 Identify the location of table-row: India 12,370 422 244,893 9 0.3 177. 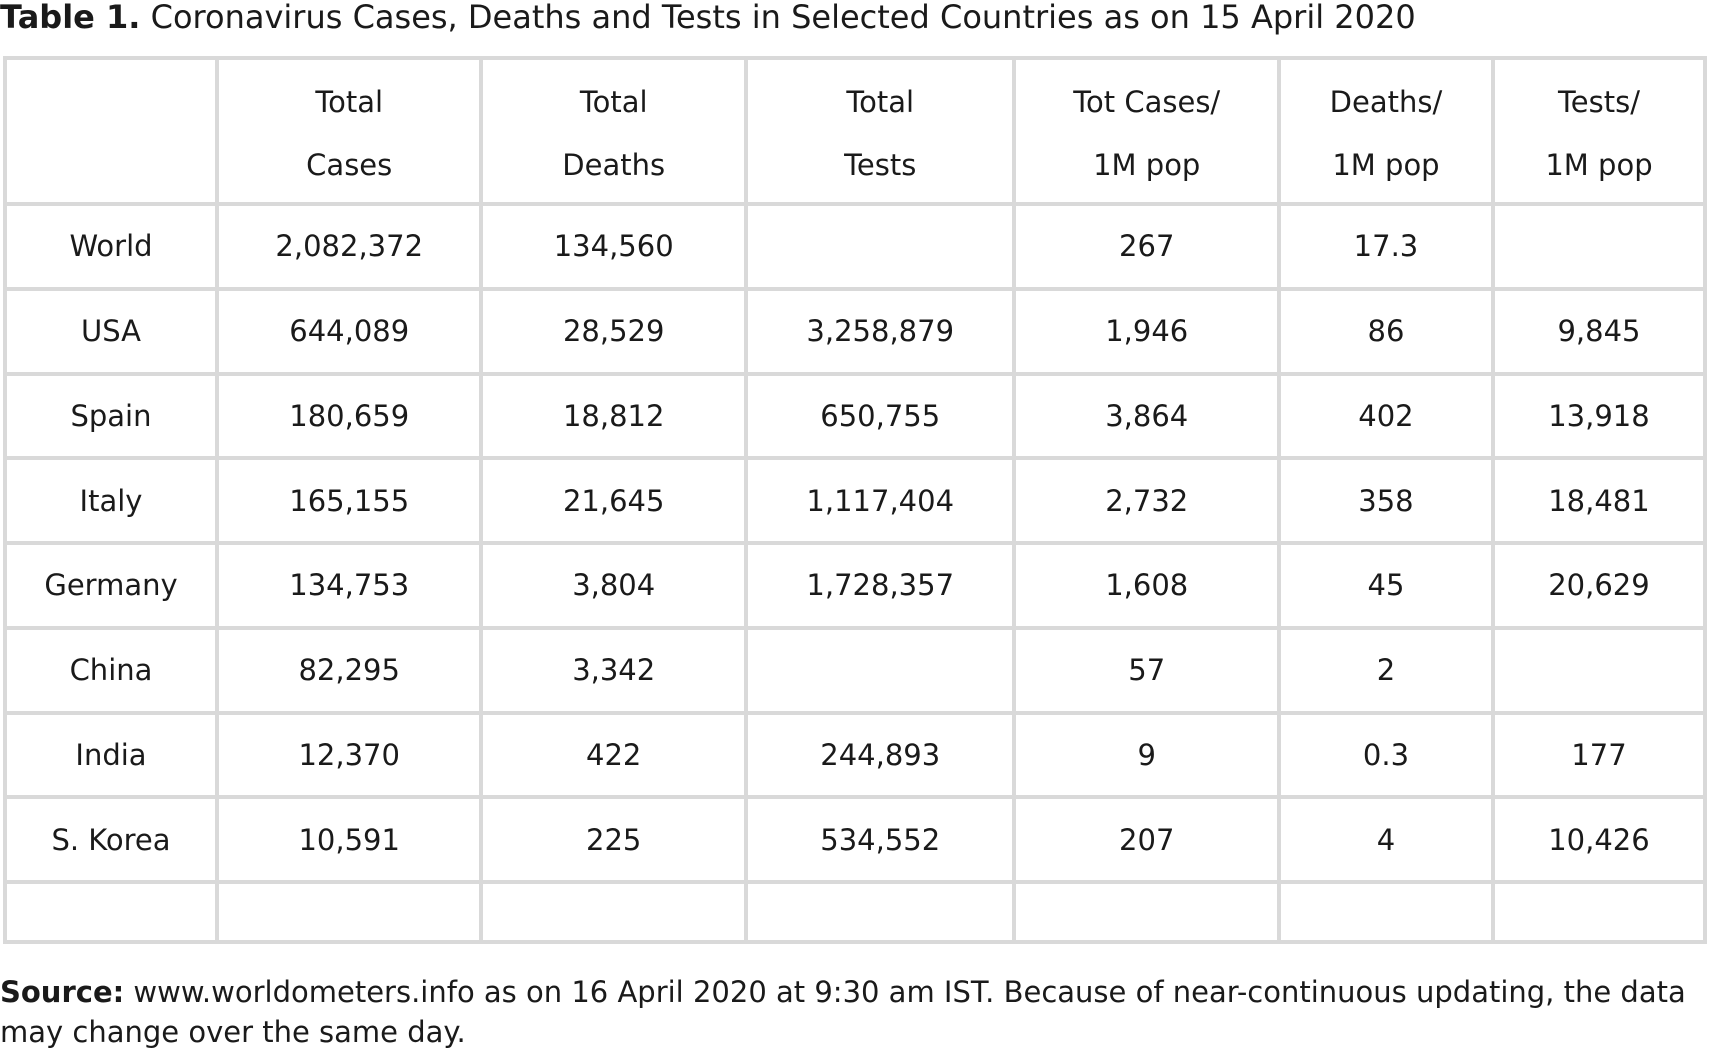
(855, 755).